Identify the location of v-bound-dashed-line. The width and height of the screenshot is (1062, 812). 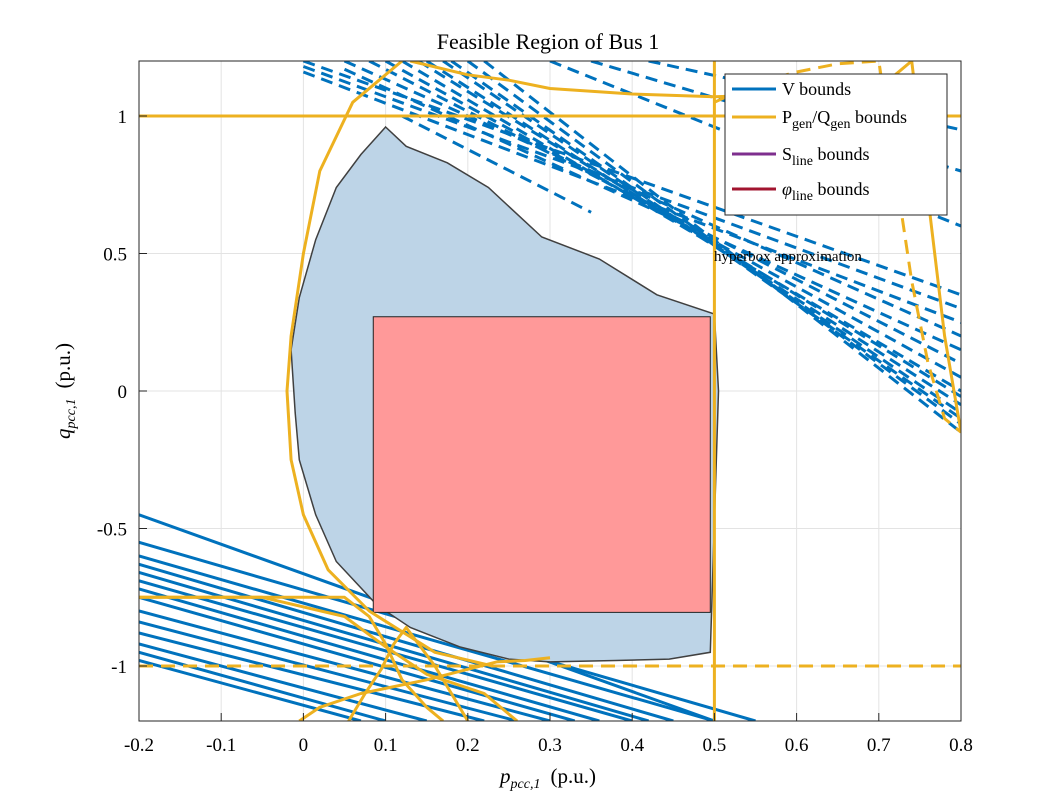
(496, 164).